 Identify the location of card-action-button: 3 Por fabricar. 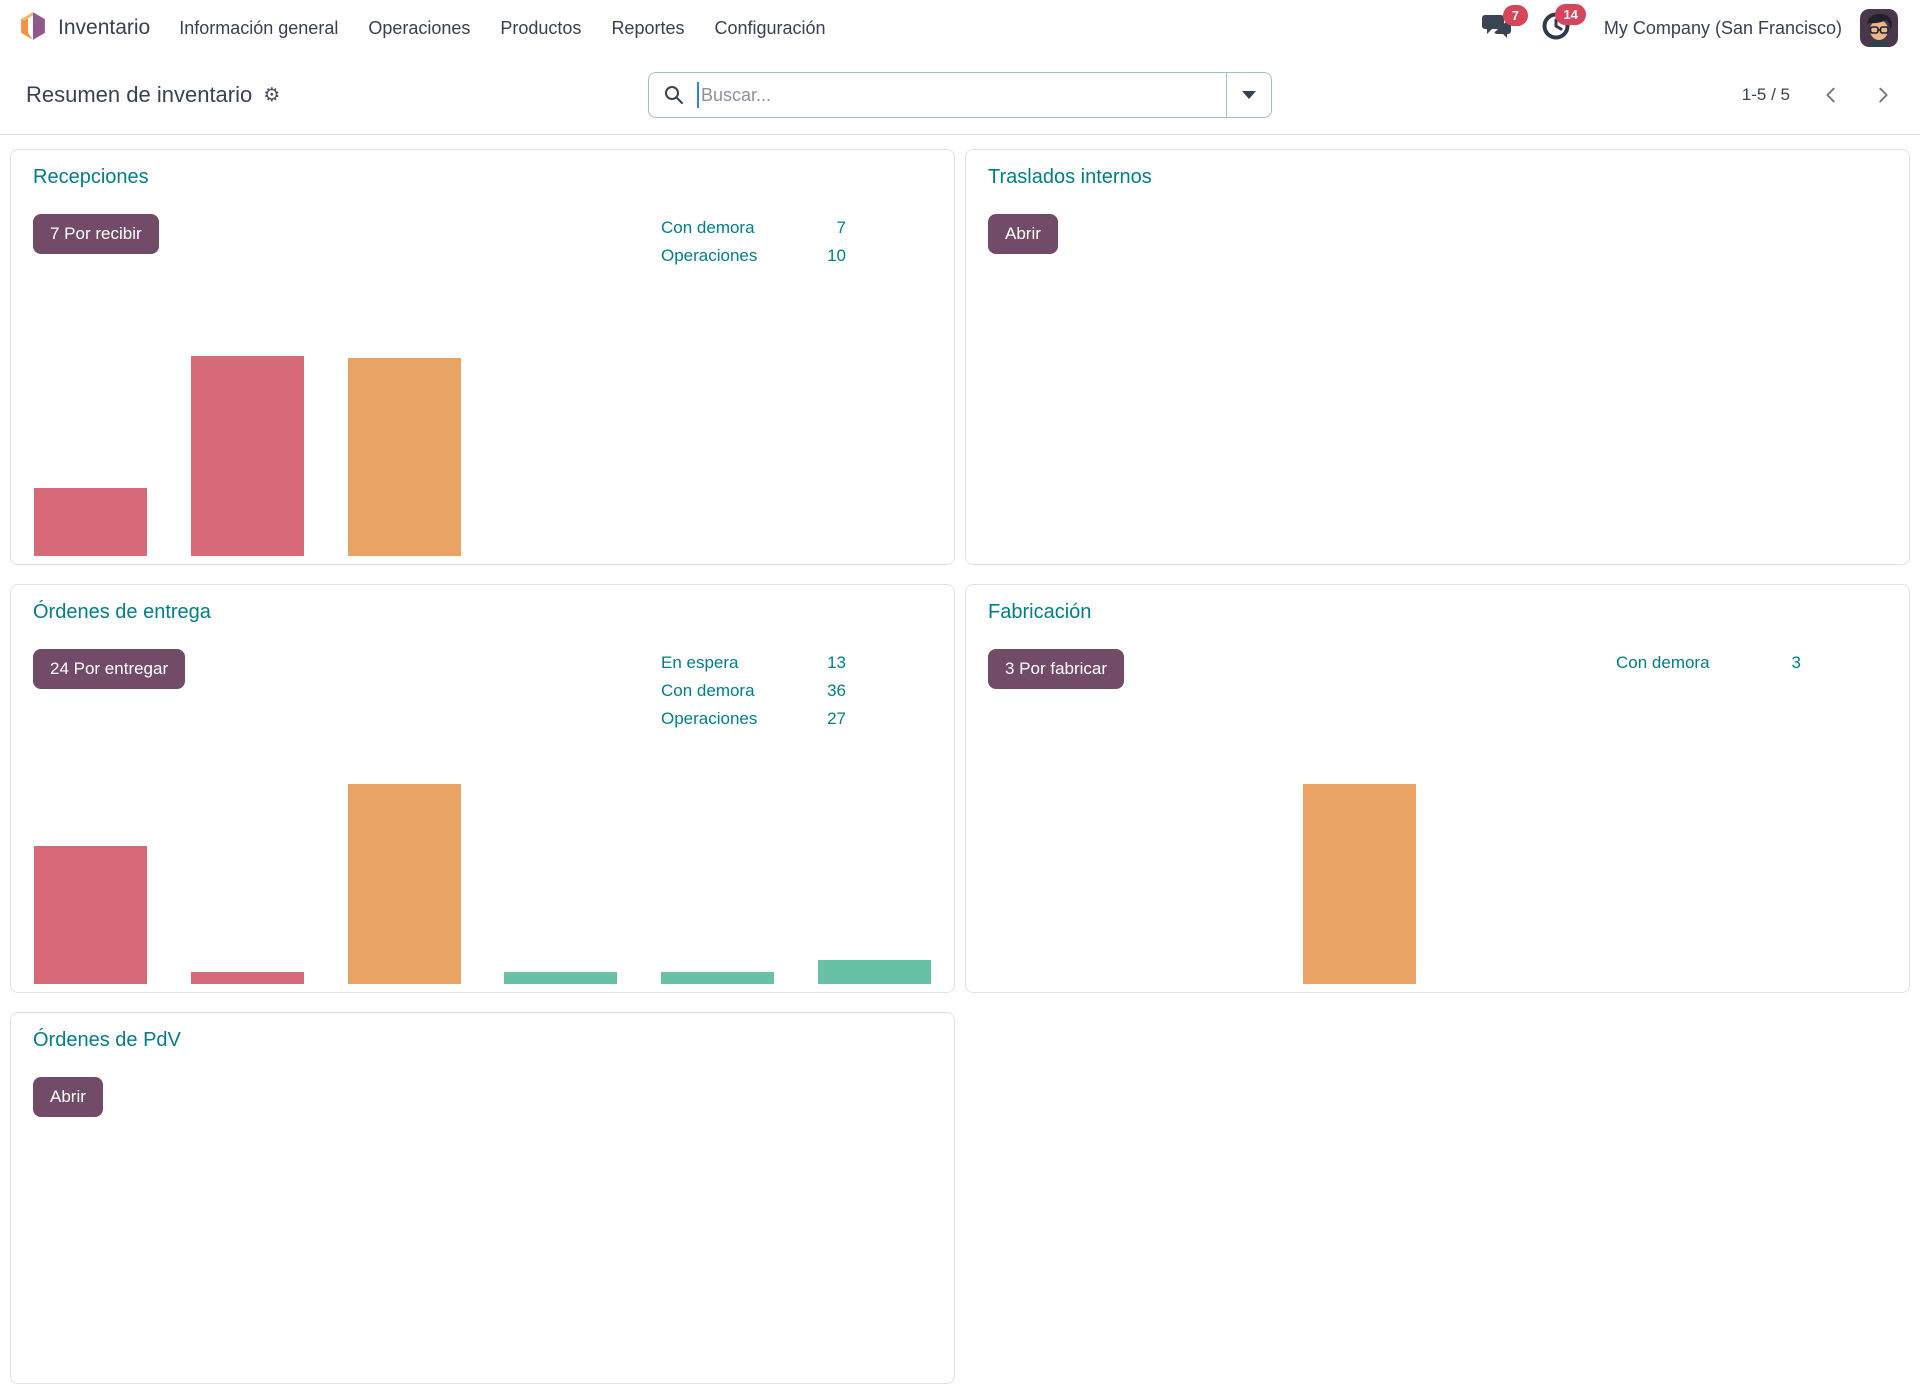
(1056, 669).